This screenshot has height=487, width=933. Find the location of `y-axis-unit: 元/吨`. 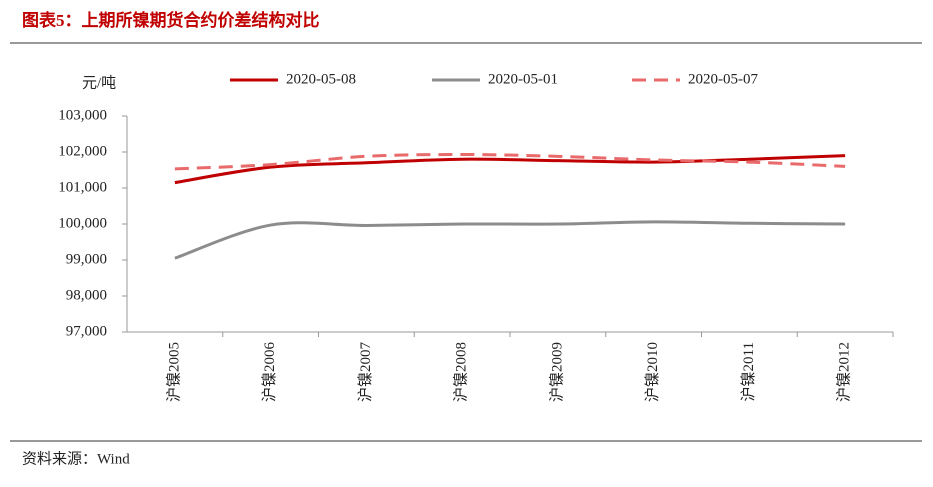

y-axis-unit: 元/吨 is located at coordinates (99, 82).